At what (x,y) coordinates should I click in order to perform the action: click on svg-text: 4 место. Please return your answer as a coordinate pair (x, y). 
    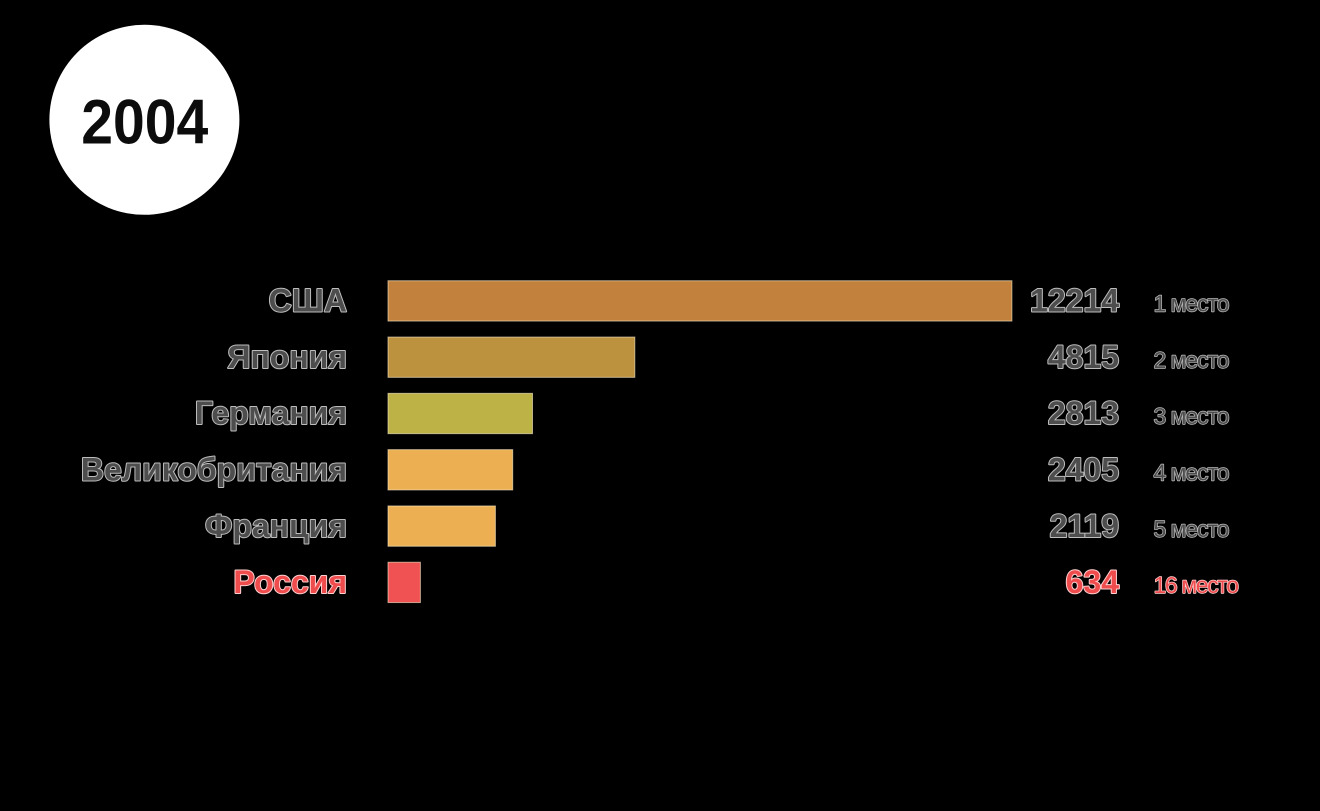
    Looking at the image, I should click on (1192, 473).